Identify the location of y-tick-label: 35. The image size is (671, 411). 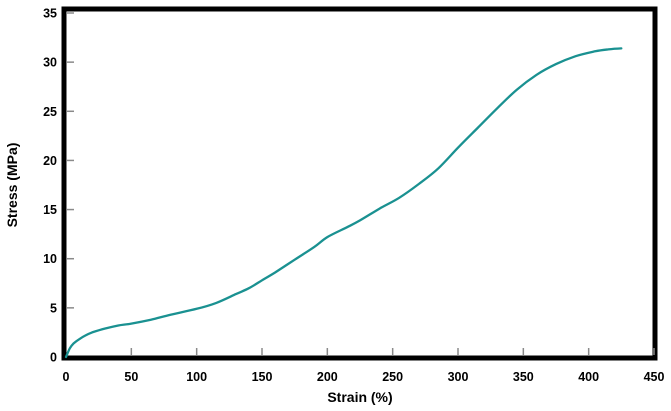
(50, 14).